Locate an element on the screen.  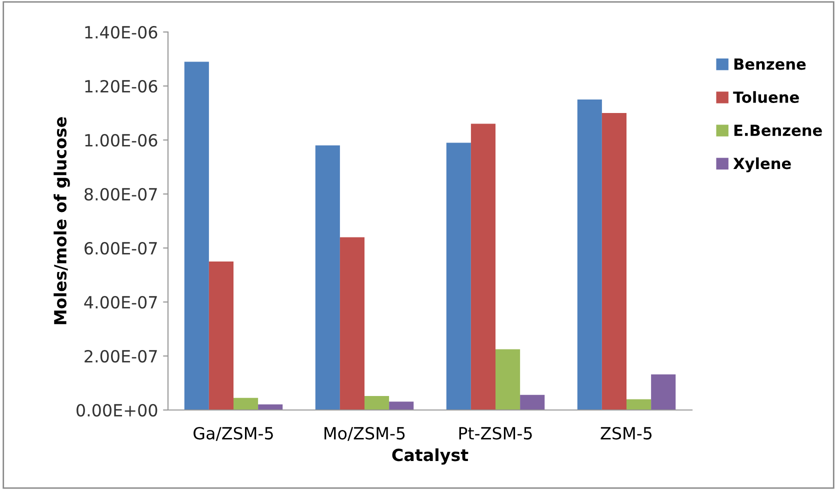
x-tick-label: Pt-ZSM-5 is located at coordinates (495, 433).